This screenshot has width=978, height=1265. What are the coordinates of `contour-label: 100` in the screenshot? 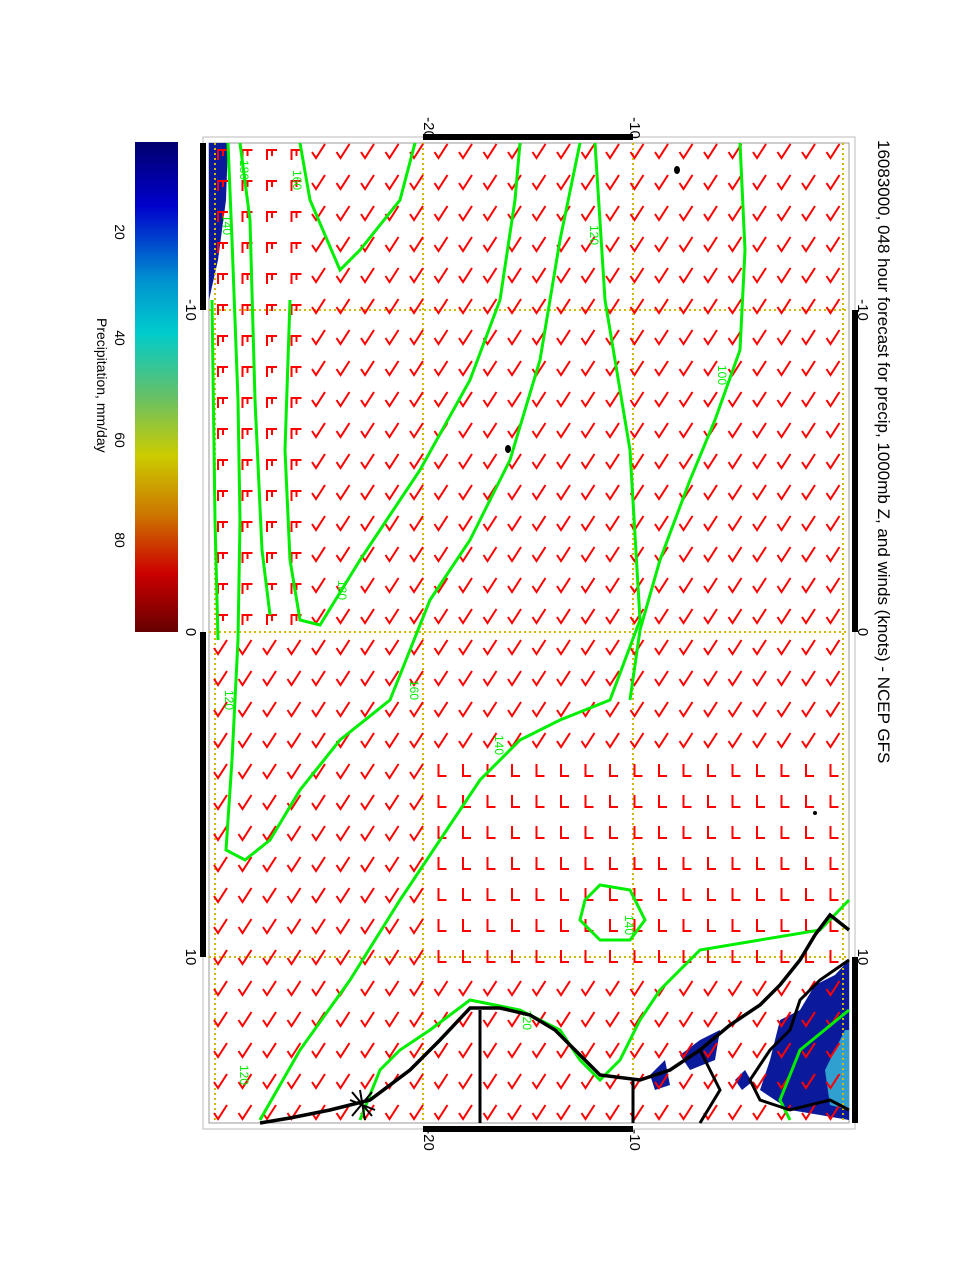 It's located at (722, 375).